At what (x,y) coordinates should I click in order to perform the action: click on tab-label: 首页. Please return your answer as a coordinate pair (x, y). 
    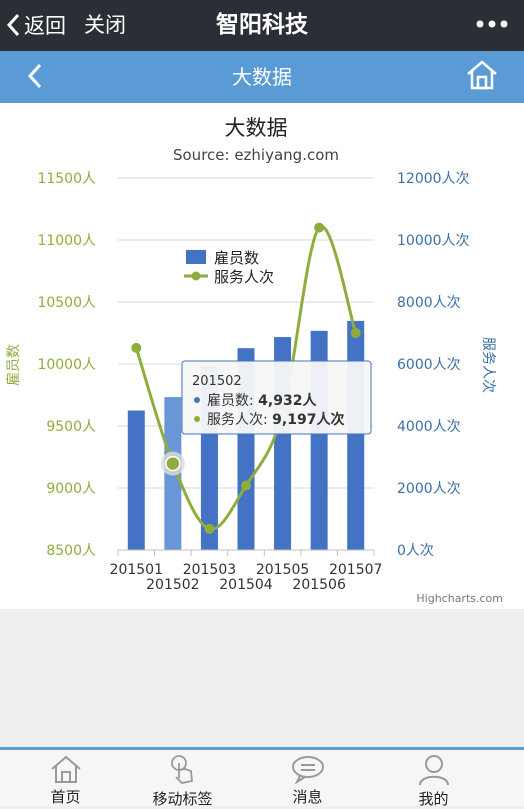
    Looking at the image, I should click on (65, 797).